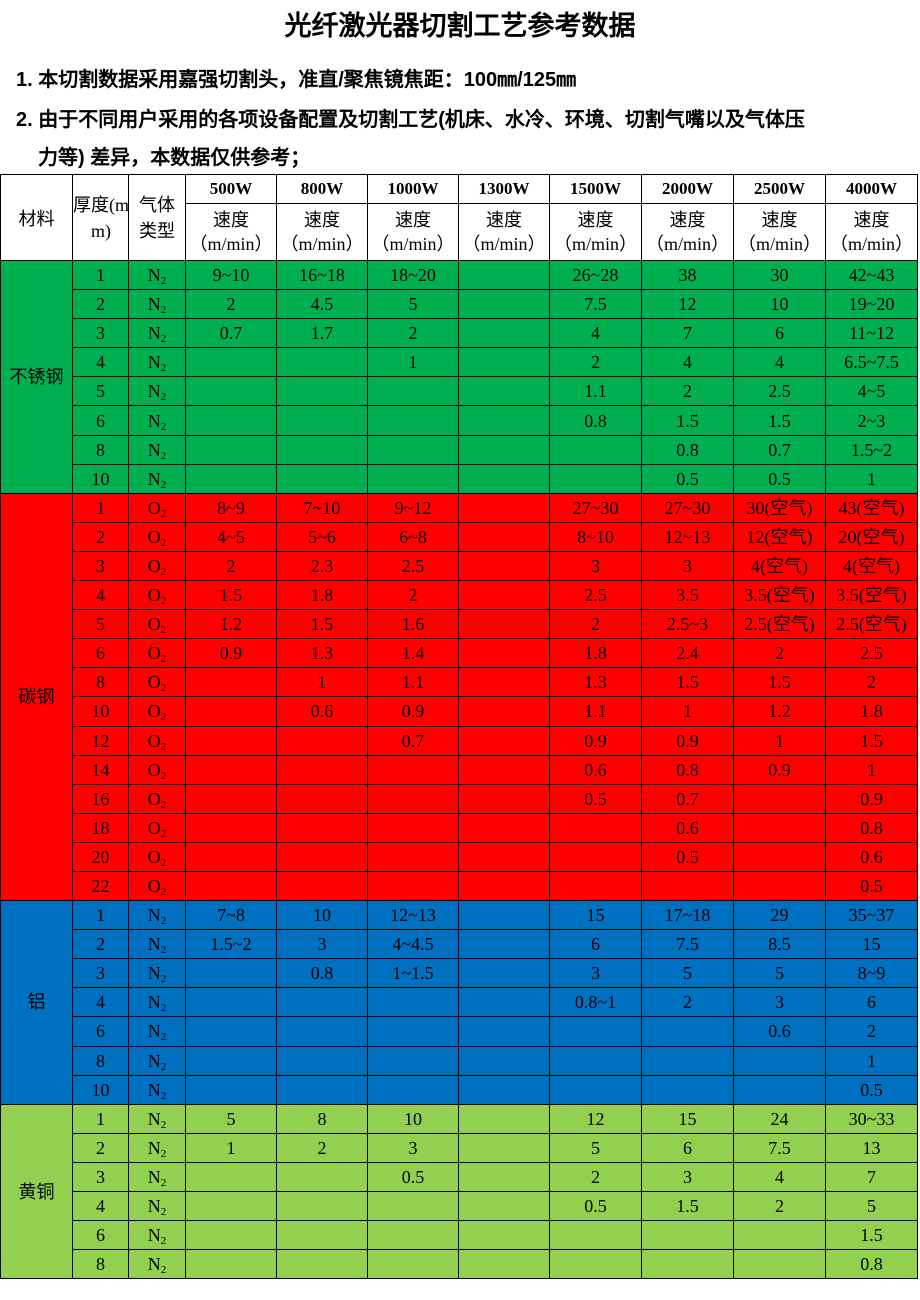 The height and width of the screenshot is (1300, 920). Describe the element at coordinates (871, 189) in the screenshot. I see `header-power-4000W: 4000W` at that location.